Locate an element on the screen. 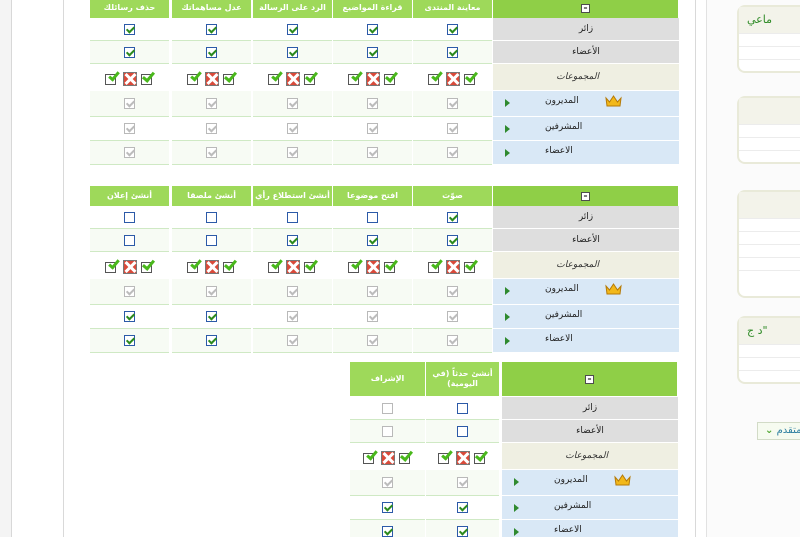  permission-row: المديرون is located at coordinates (350, 104).